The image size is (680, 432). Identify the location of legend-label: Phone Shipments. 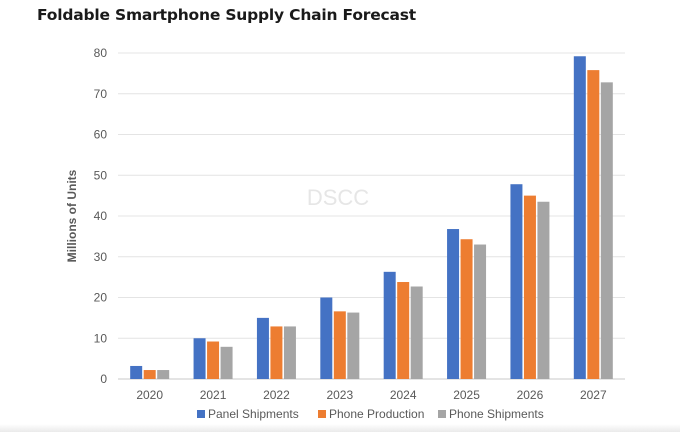
(496, 414).